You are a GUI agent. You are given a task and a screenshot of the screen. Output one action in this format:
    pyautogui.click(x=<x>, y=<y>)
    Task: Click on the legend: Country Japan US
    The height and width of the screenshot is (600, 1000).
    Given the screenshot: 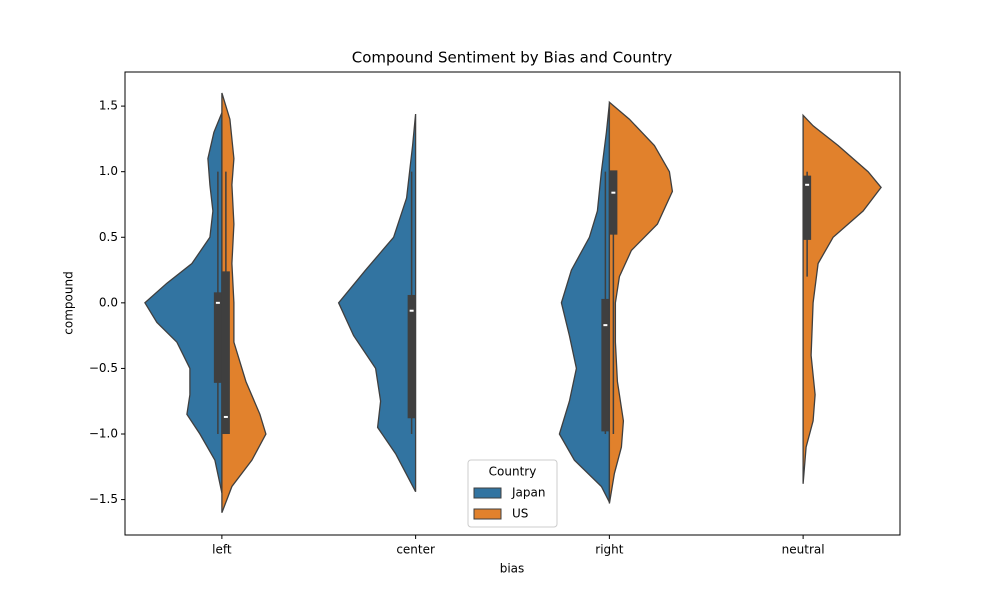 What is the action you would take?
    pyautogui.click(x=512, y=493)
    